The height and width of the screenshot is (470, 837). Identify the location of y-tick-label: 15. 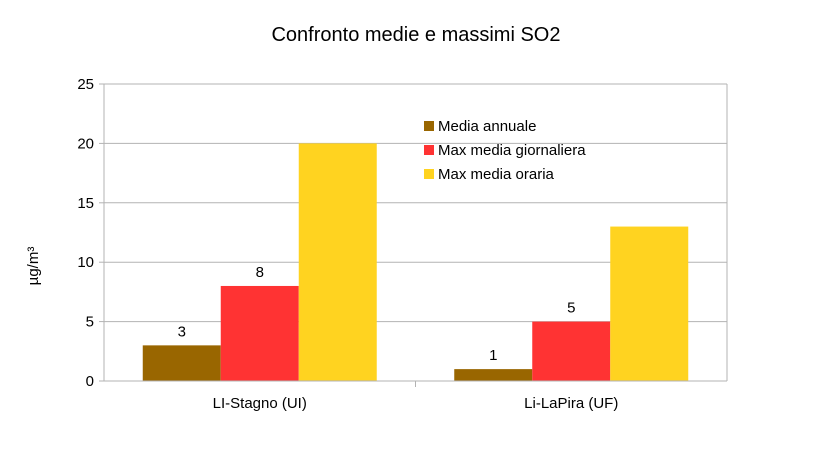
(85, 203).